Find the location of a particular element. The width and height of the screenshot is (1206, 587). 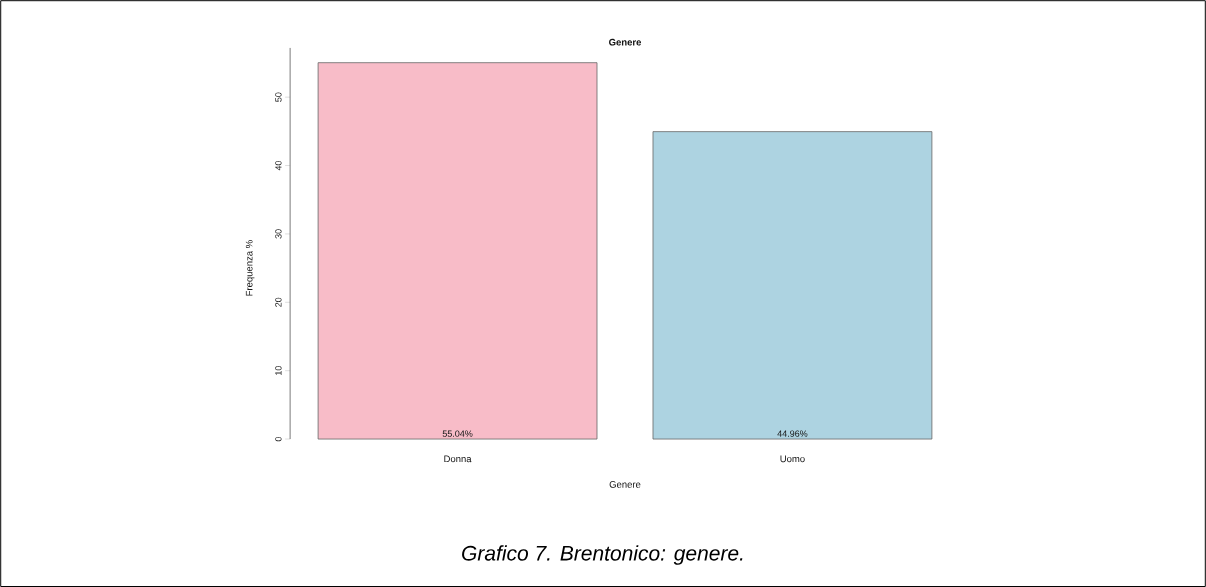

y-axis-title: Frequenza % is located at coordinates (250, 268).